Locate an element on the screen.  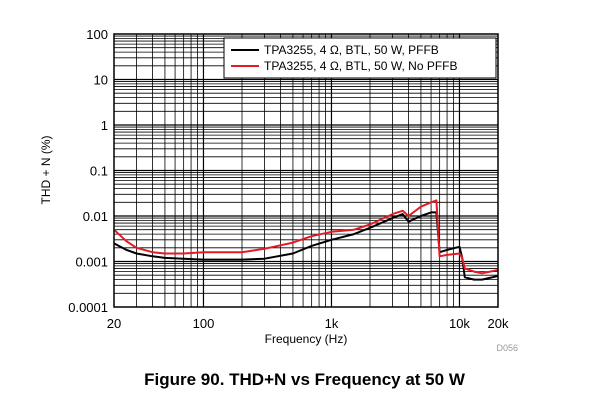
y-tick-label: 0.01 is located at coordinates (95, 216).